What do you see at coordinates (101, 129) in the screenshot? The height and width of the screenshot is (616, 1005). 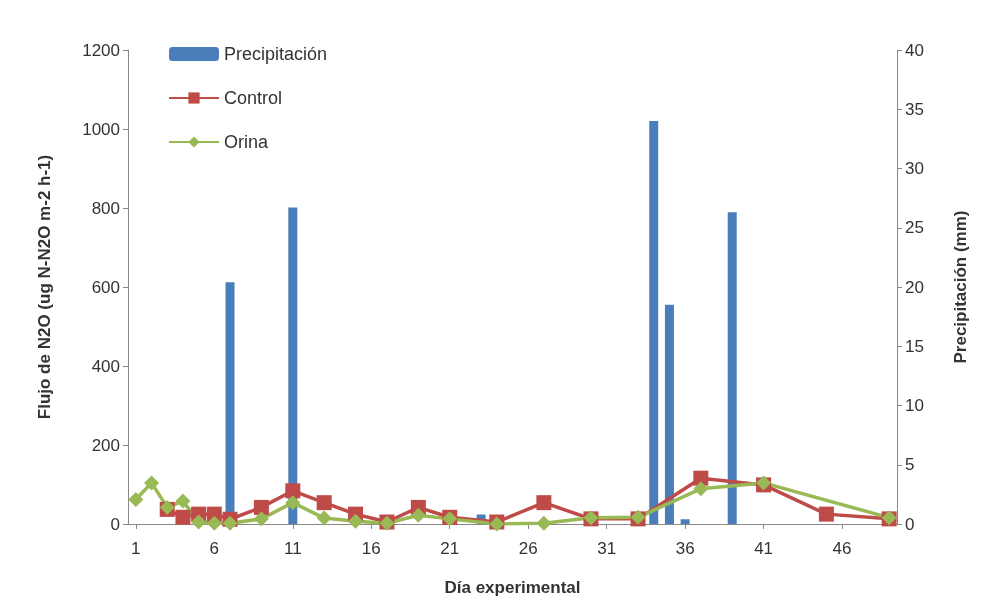 I see `y-tick-label: 1000` at bounding box center [101, 129].